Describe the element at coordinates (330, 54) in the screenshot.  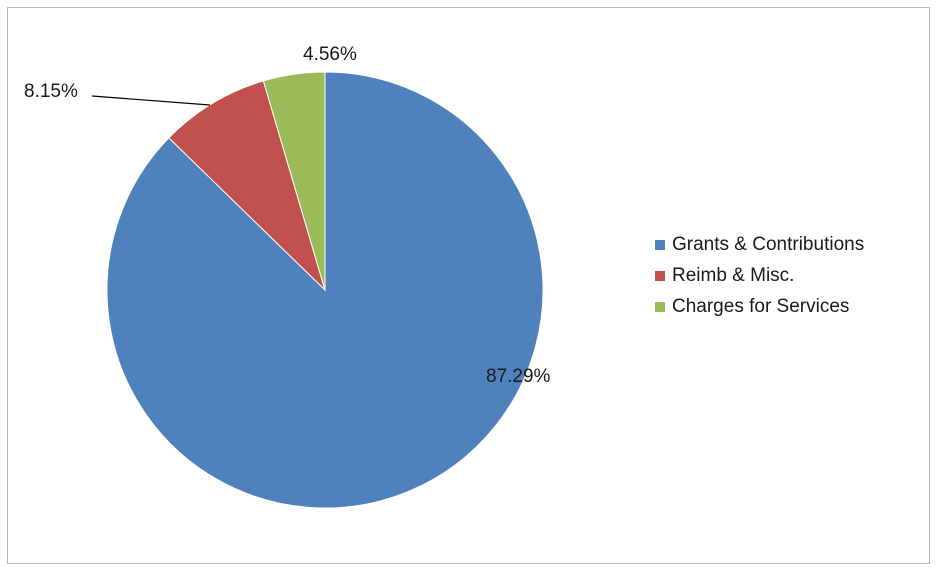
I see `data-label-charges: 4.56%` at that location.